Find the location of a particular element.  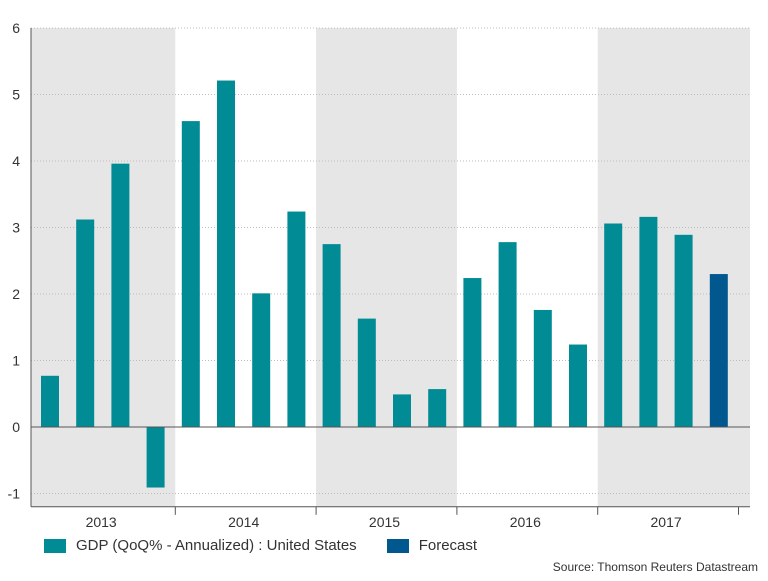

y-tick-label: 2 is located at coordinates (16, 294).